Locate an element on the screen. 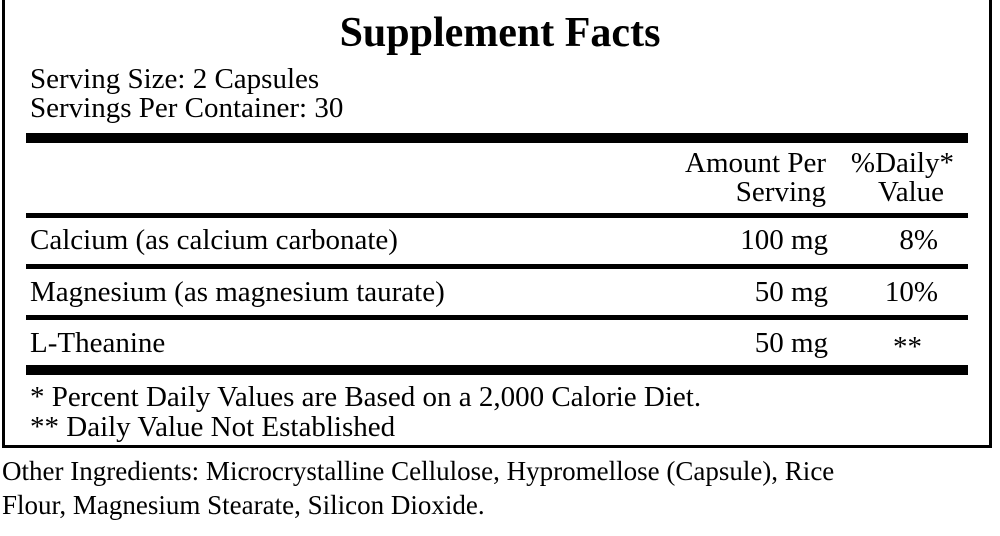 Image resolution: width=1000 pixels, height=536 pixels. header-divider is located at coordinates (497, 215).